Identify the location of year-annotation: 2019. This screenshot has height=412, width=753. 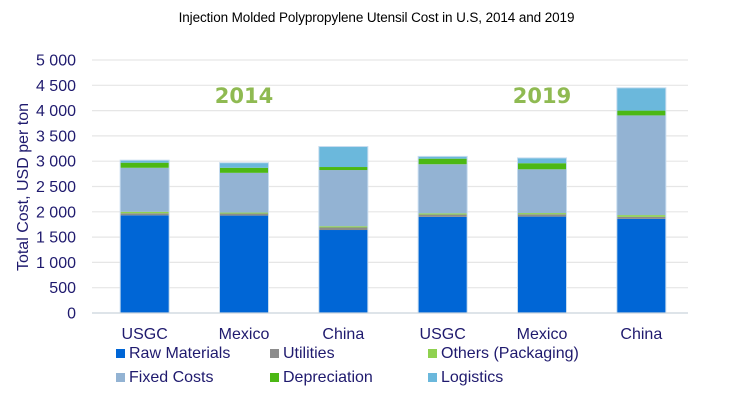
(542, 96).